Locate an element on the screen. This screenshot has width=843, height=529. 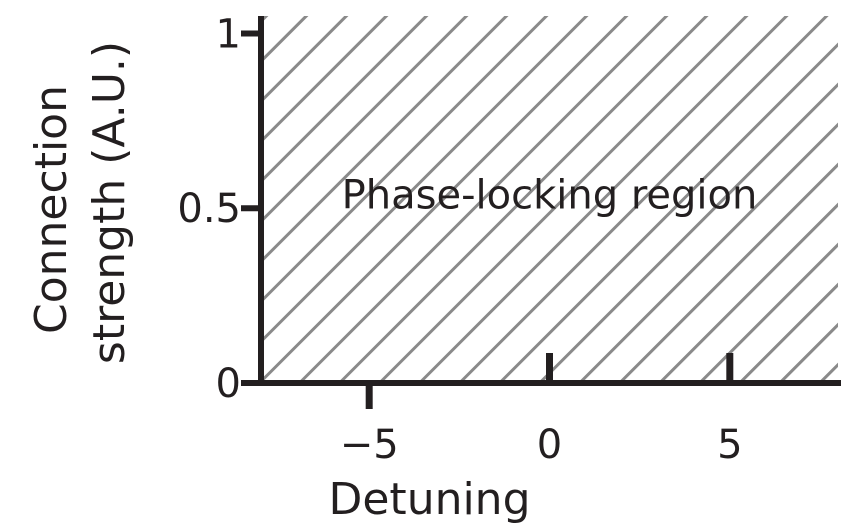
y-tick-label-2: 1 is located at coordinates (228, 34).